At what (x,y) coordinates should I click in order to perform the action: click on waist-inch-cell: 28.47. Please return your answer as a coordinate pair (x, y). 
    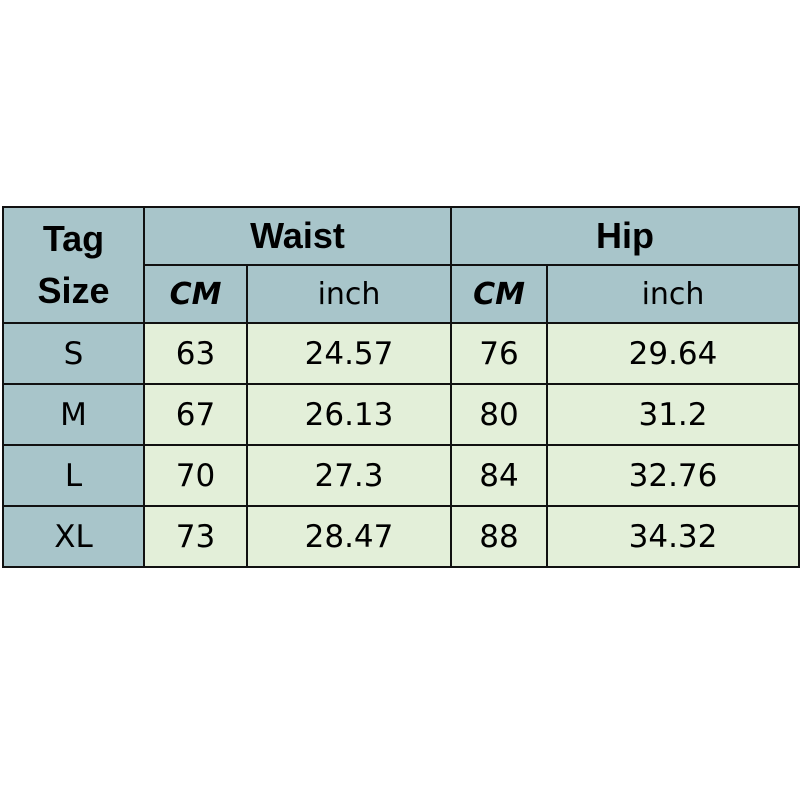
    Looking at the image, I should click on (349, 536).